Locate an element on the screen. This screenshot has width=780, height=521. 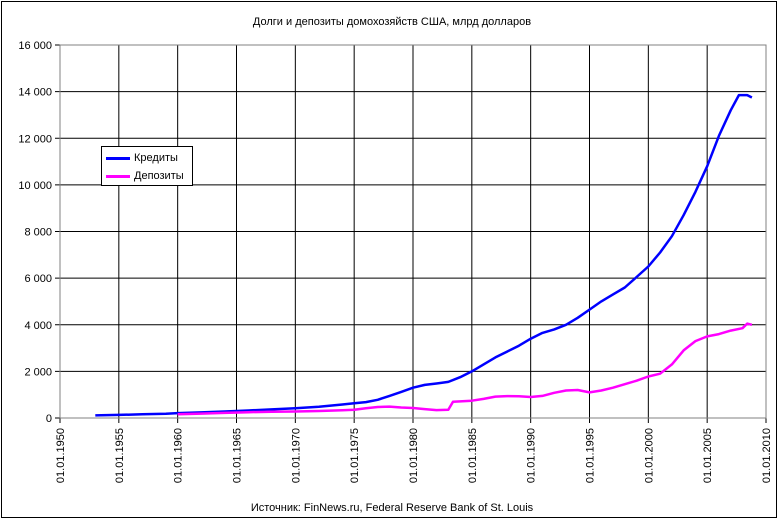
x-tick-label: 01.01.1985 is located at coordinates (473, 455).